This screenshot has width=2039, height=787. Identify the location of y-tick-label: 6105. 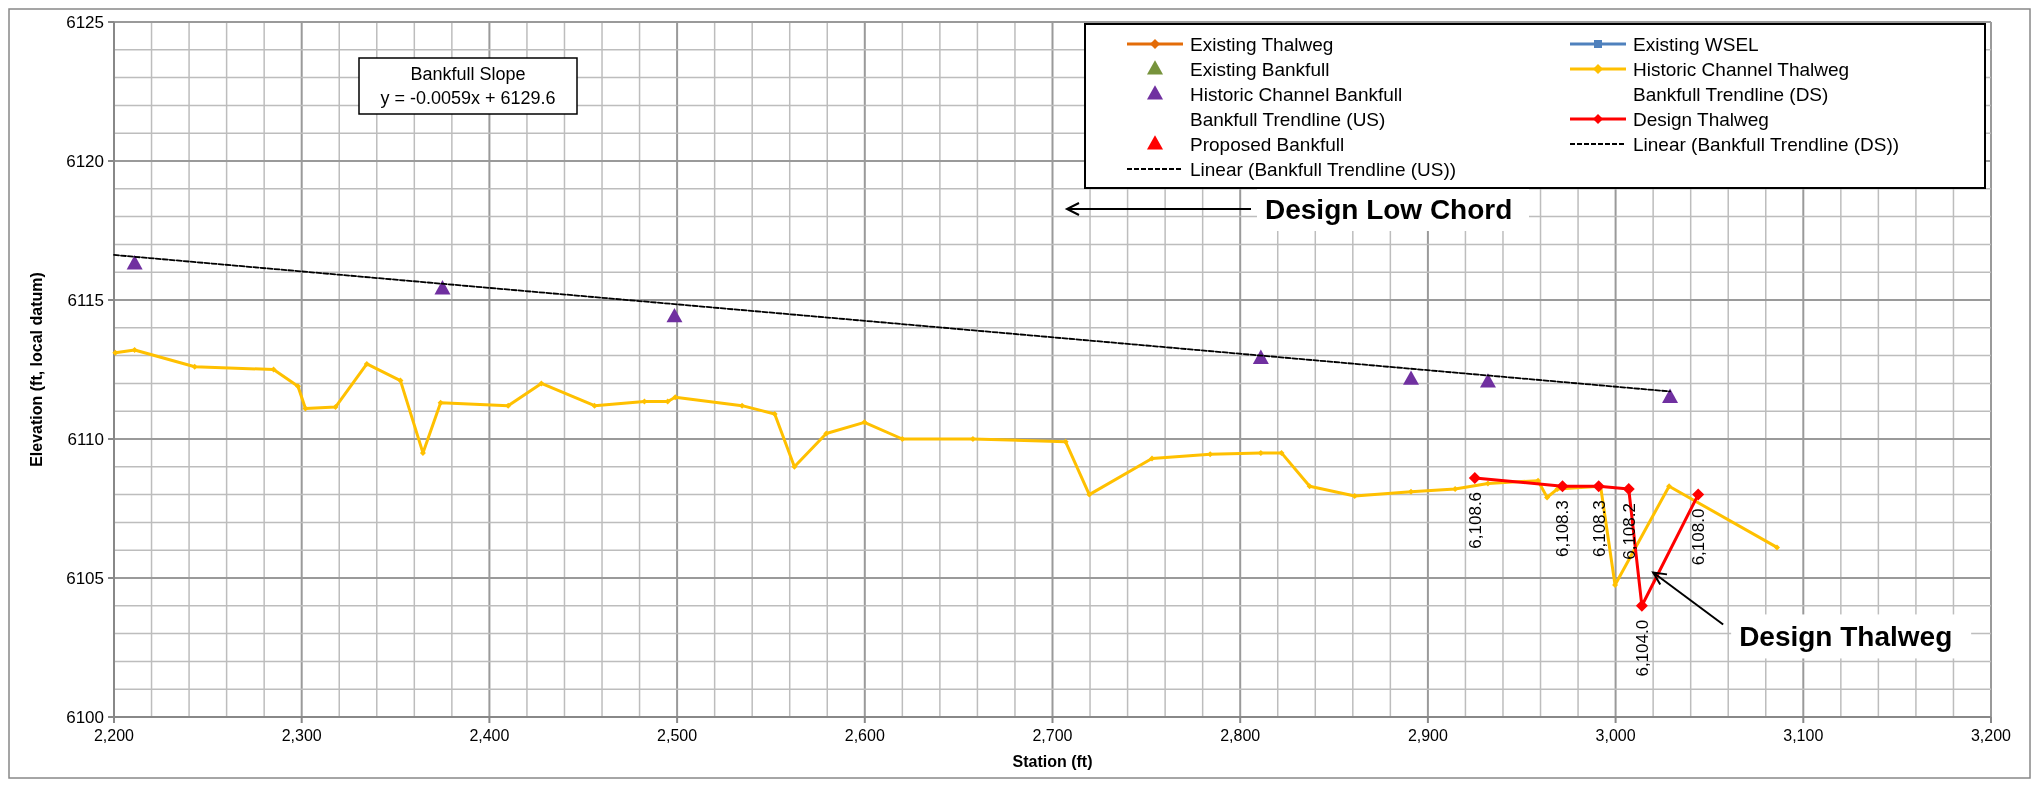
(85, 578).